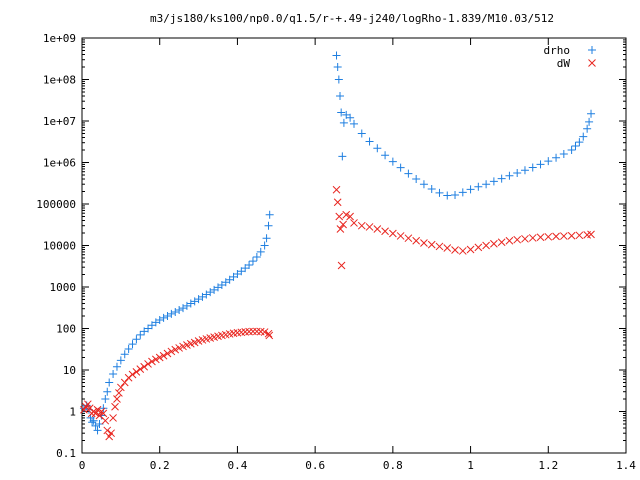 Image resolution: width=640 pixels, height=480 pixels. Describe the element at coordinates (393, 465) in the screenshot. I see `x-tick-label: 0.8` at that location.